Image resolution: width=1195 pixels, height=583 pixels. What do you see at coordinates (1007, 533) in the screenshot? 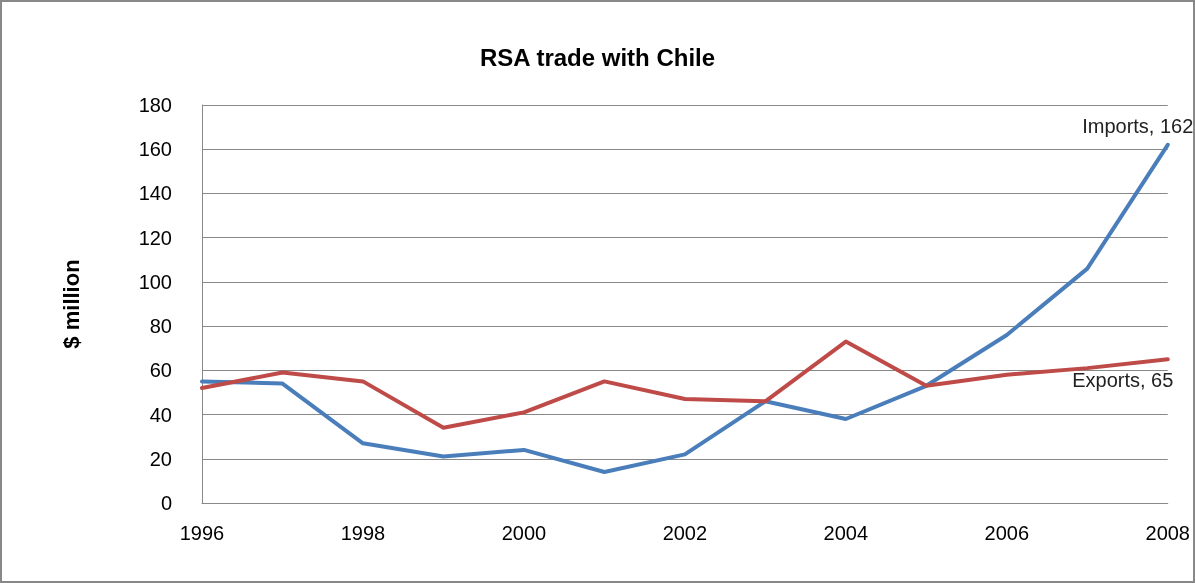
I see `x-tick-label: 2006` at bounding box center [1007, 533].